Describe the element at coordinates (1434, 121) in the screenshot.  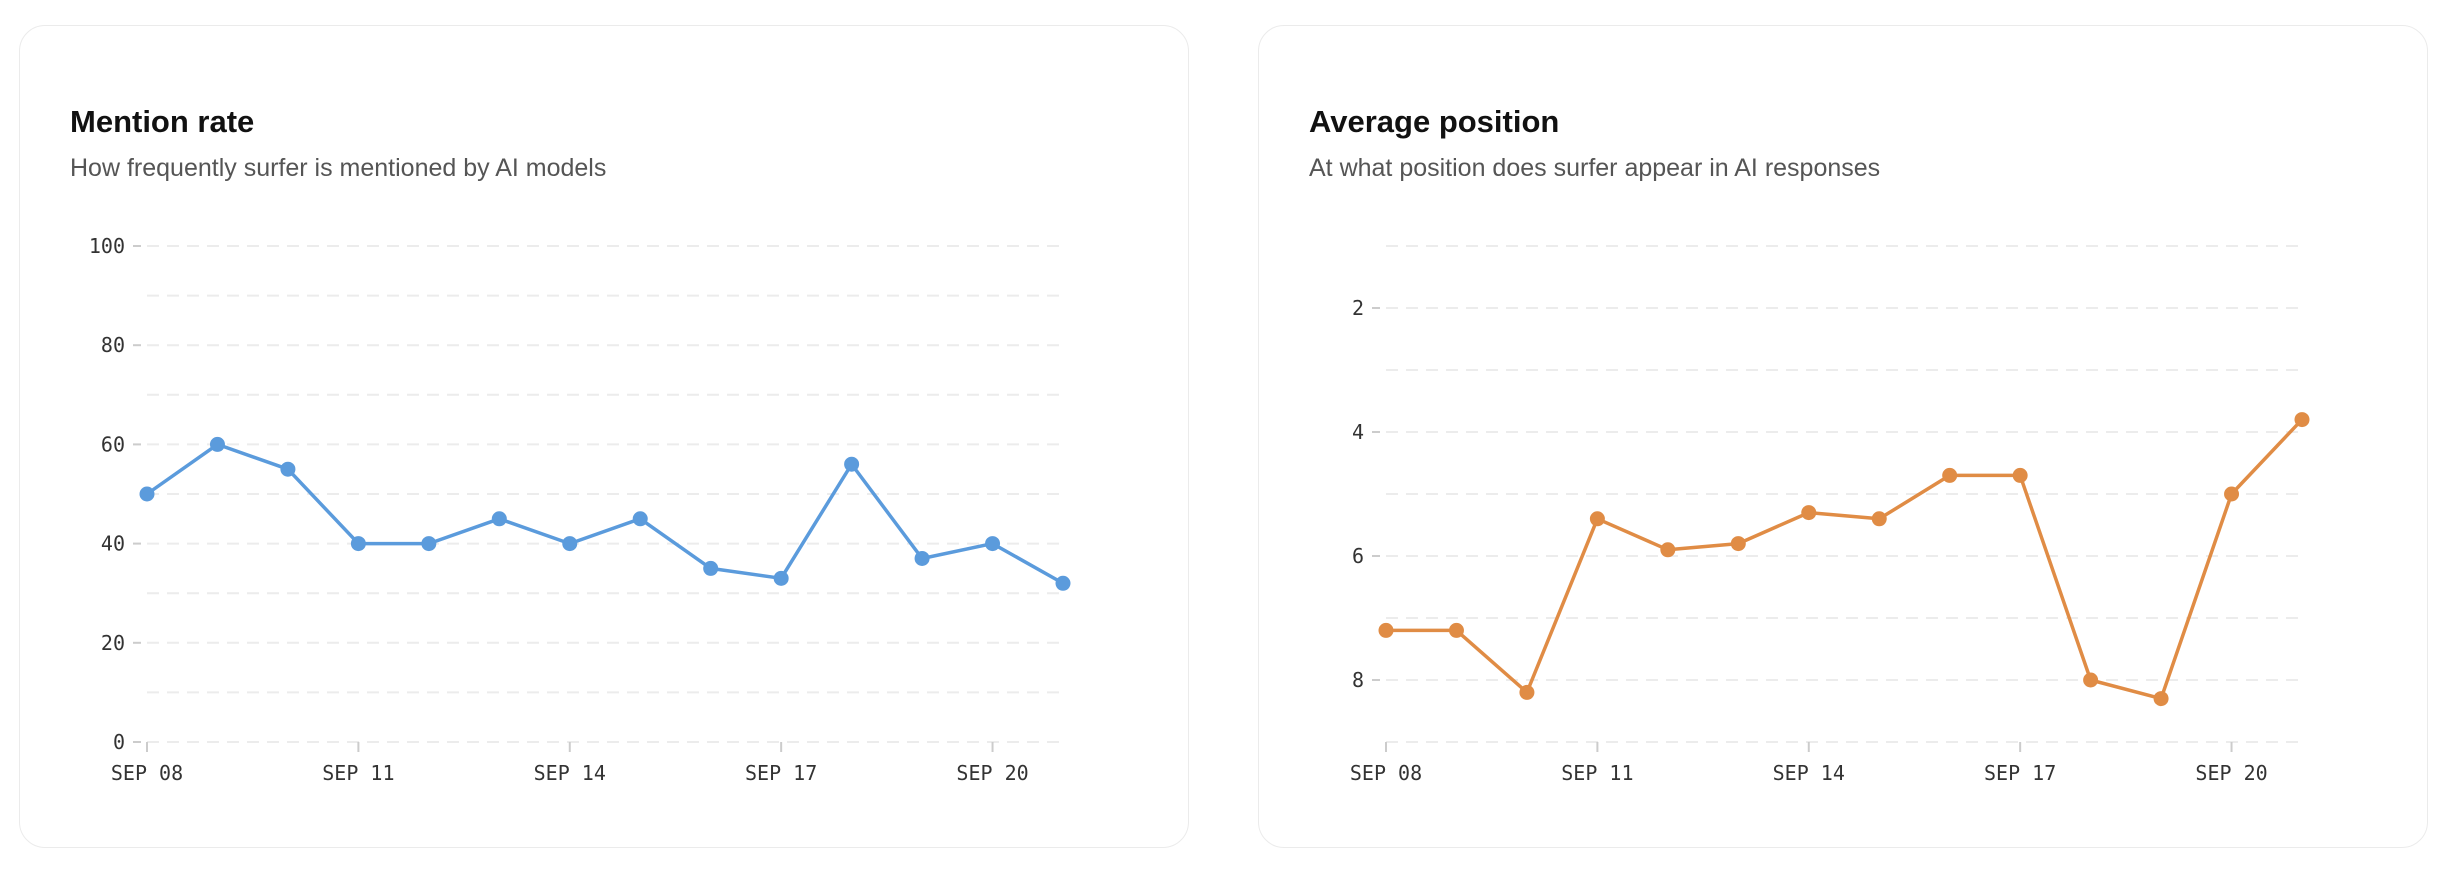
I see `chart-title: Average position` at that location.